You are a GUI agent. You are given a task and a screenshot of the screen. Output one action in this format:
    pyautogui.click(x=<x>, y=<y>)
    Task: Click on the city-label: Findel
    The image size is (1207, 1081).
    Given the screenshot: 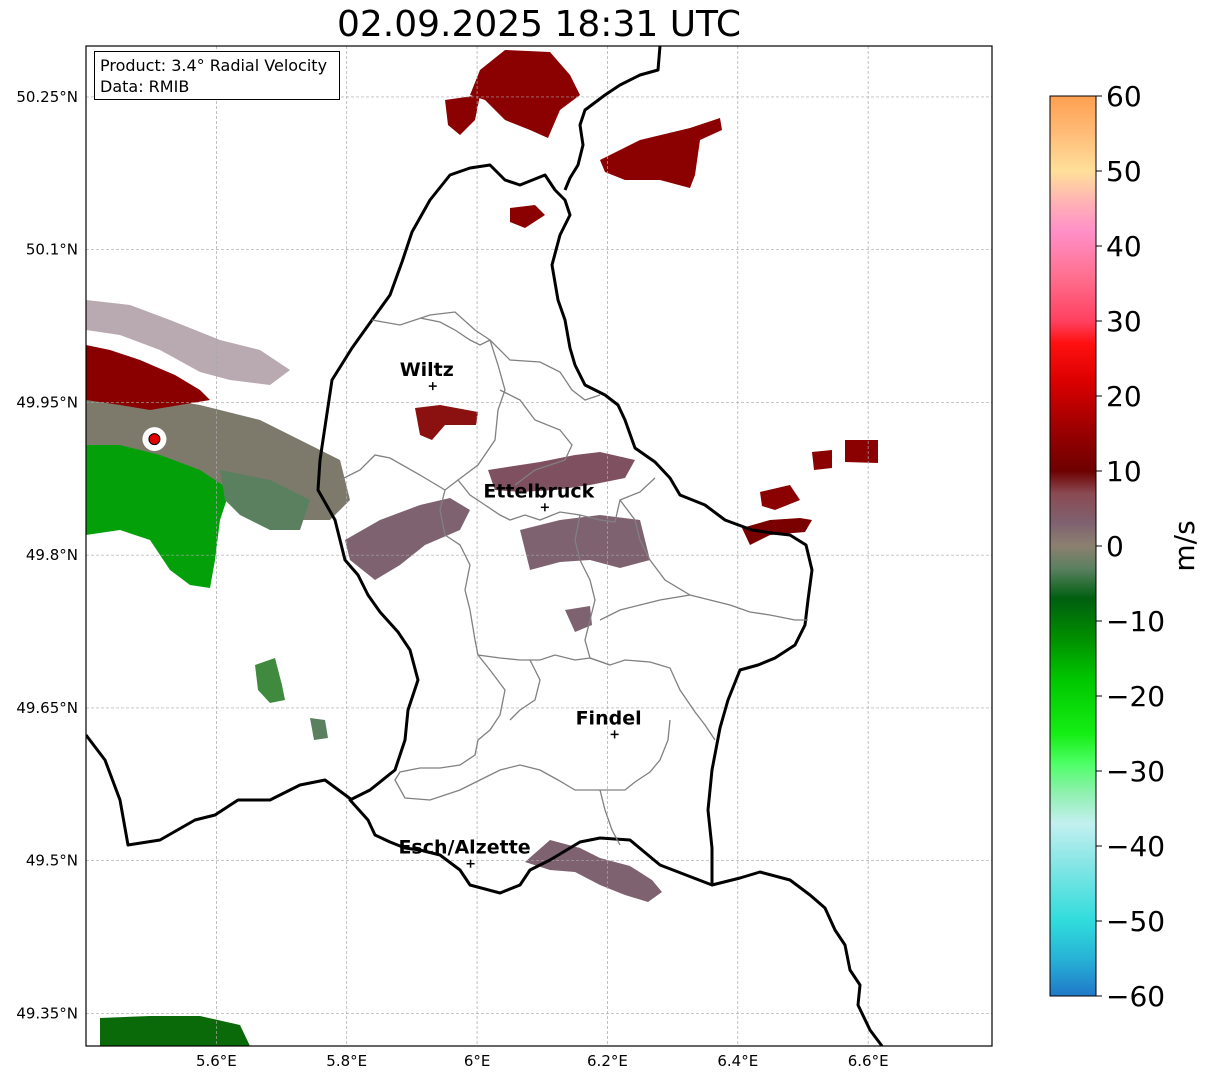 What is the action you would take?
    pyautogui.click(x=609, y=718)
    